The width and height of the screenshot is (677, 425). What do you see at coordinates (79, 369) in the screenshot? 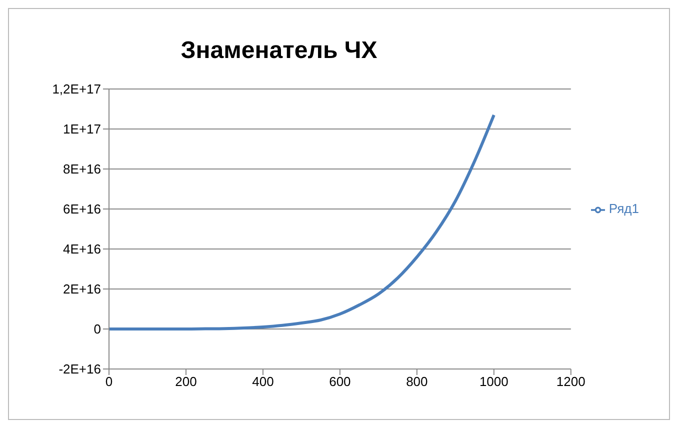
I see `y-tick-label: -2E+16` at bounding box center [79, 369].